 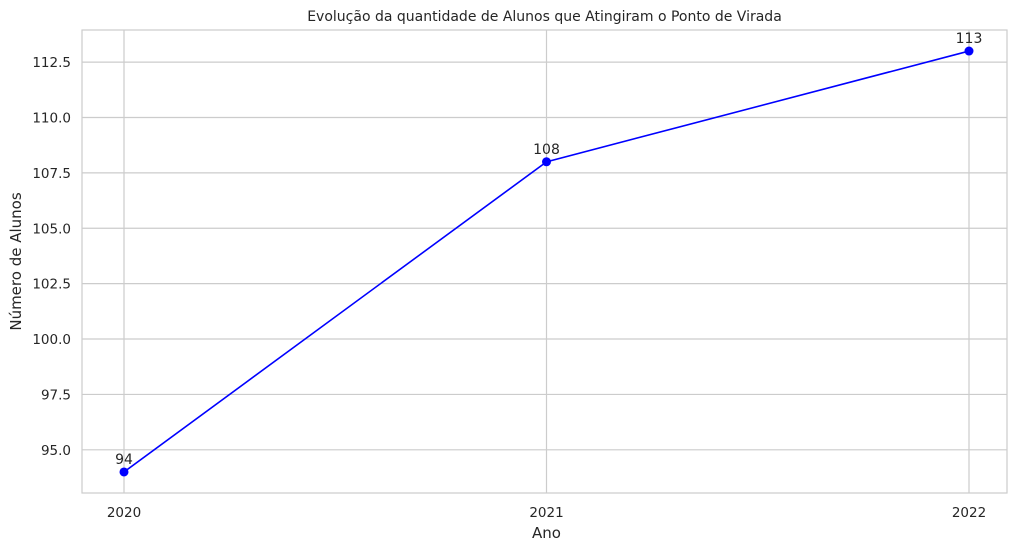 What do you see at coordinates (51, 340) in the screenshot?
I see `y-tick-label: 100.0` at bounding box center [51, 340].